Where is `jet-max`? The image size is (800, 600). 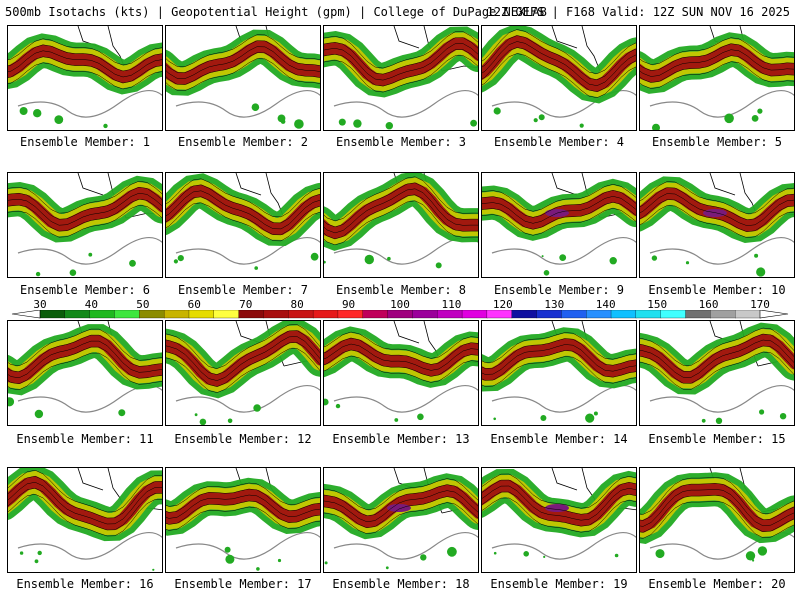 jet-max is located at coordinates (399, 508).